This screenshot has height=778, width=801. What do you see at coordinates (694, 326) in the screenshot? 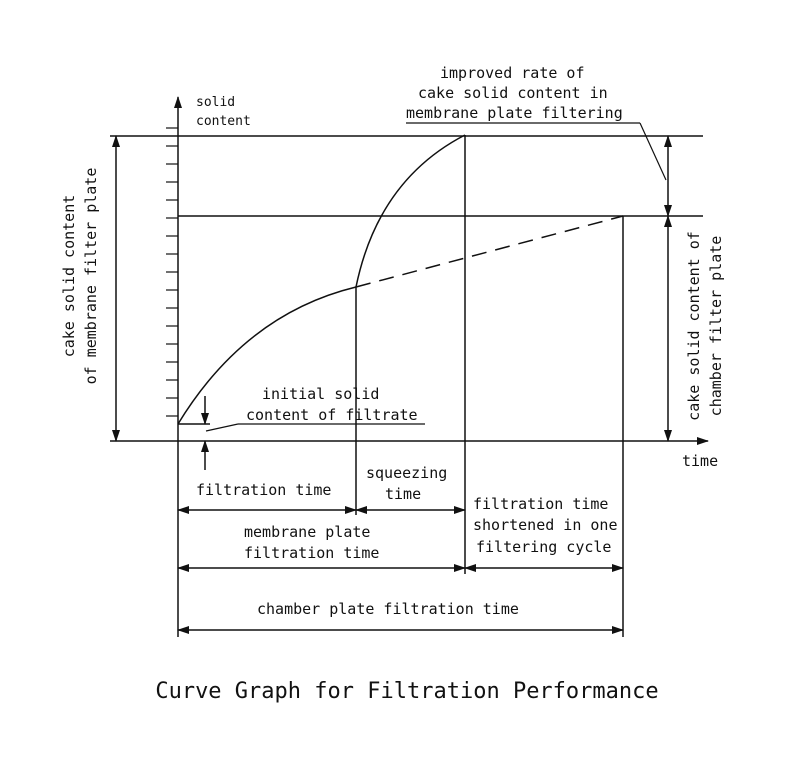
I see `chamber-cake-label-1: cake solid content of` at bounding box center [694, 326].